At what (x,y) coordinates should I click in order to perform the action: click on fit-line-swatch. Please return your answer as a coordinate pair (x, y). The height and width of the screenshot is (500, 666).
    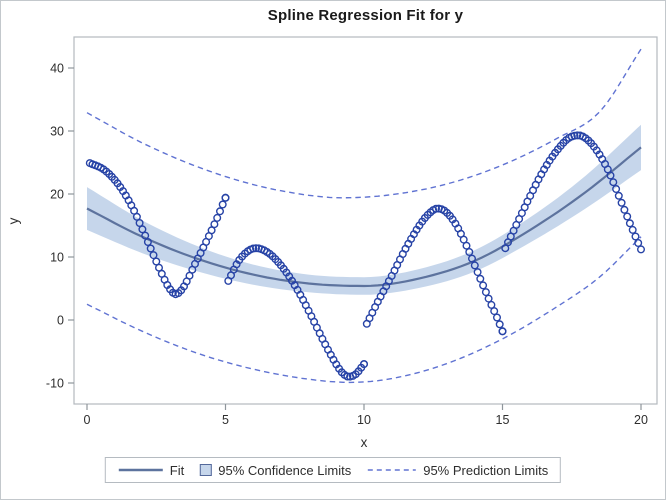
    Looking at the image, I should click on (140, 470).